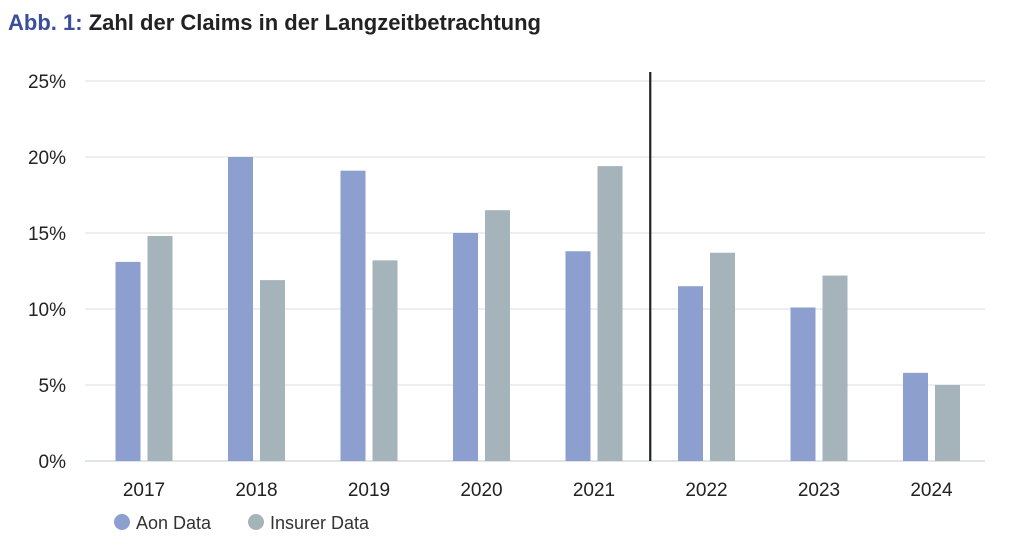 This screenshot has height=548, width=1024. Describe the element at coordinates (53, 462) in the screenshot. I see `y-tick-label: 0%` at that location.